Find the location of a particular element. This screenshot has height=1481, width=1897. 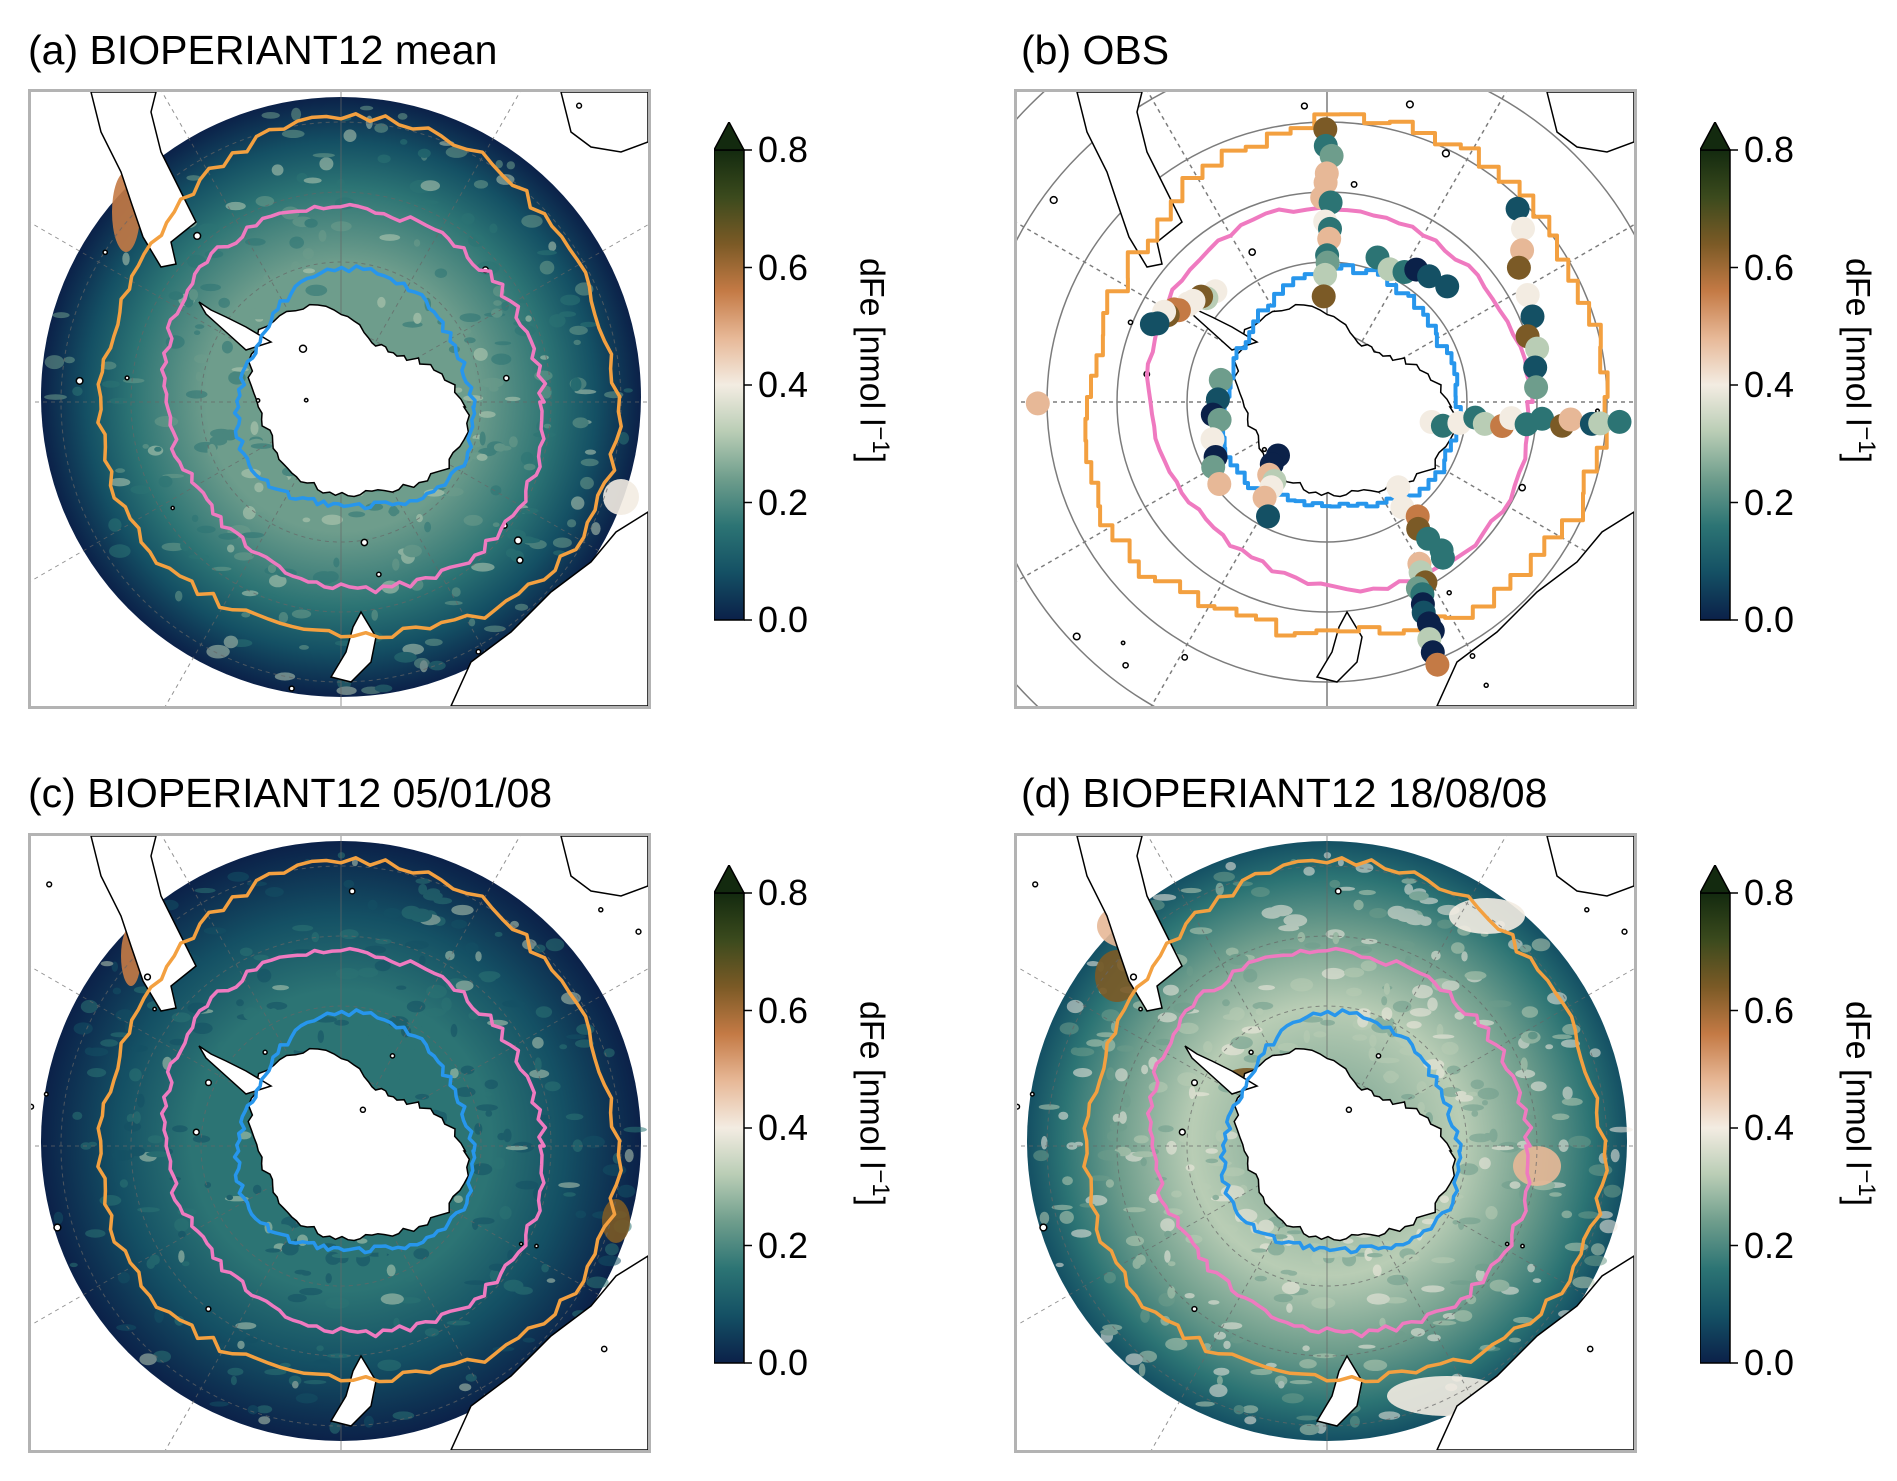

panel-c-title: (c) BIOPERIANT12 05/01/08 is located at coordinates (290, 793).